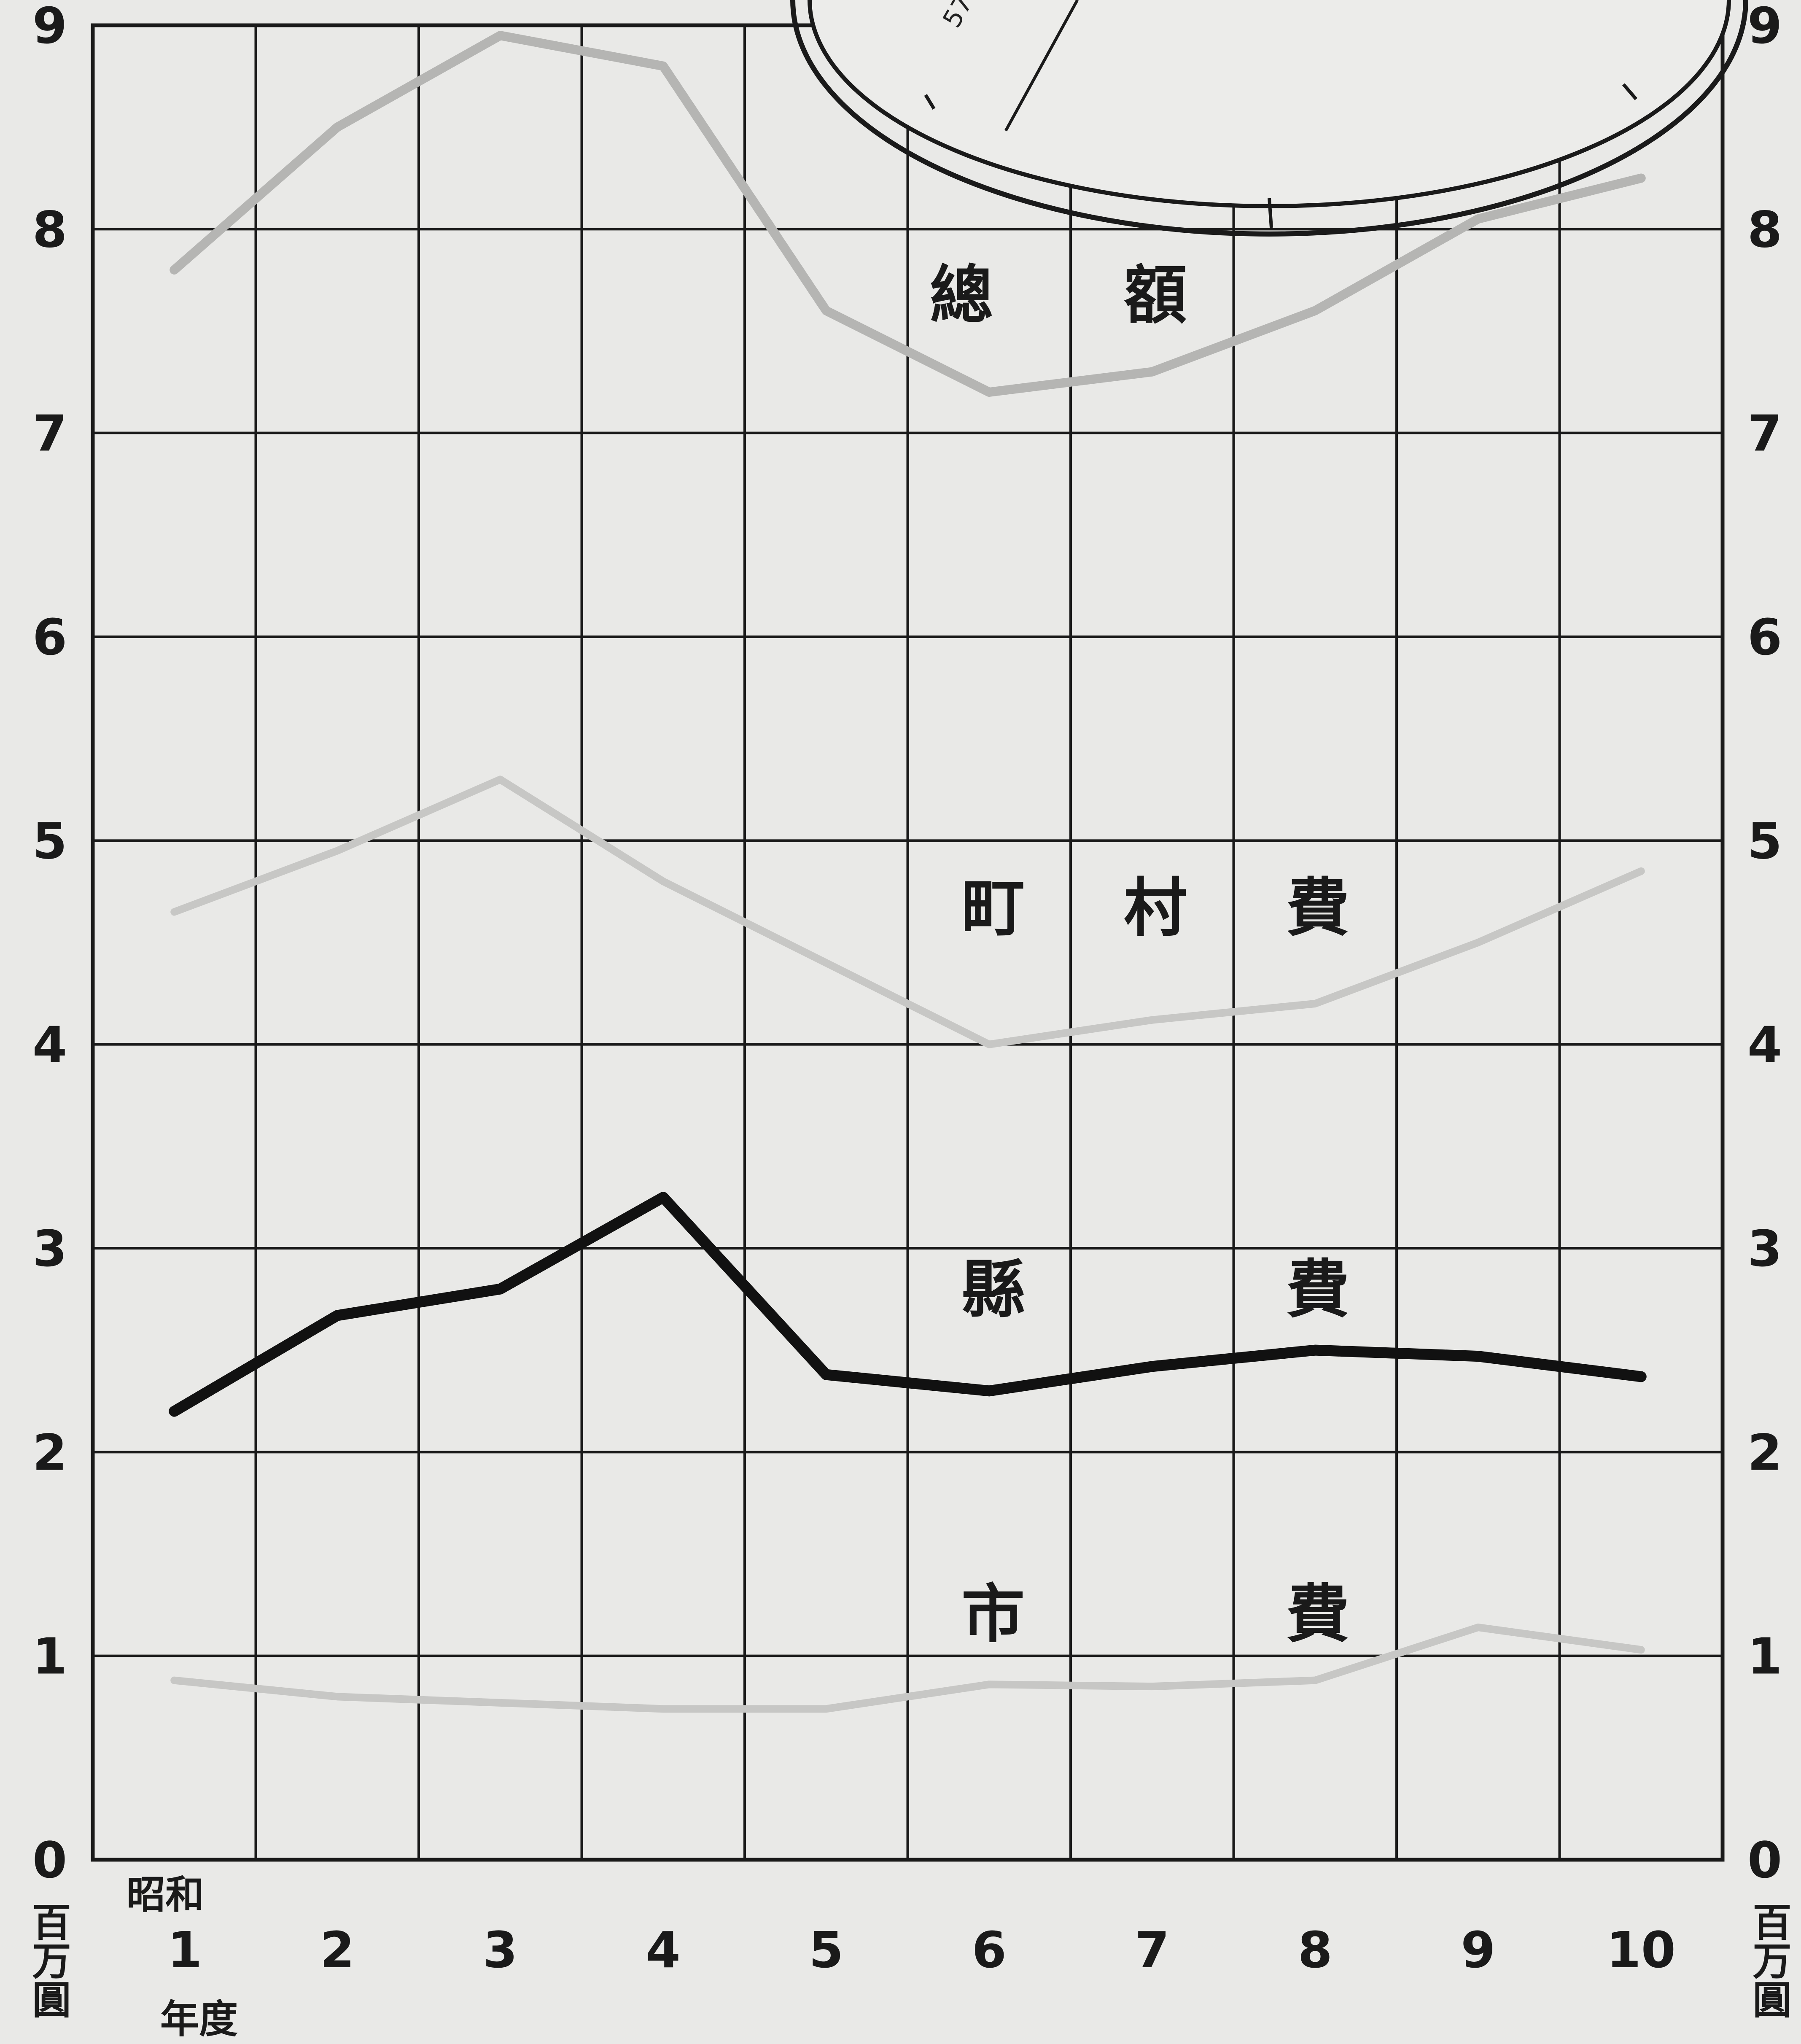 This screenshot has height=2044, width=1801. What do you see at coordinates (993, 1614) in the screenshot?
I see `label-city-char-1: 市` at bounding box center [993, 1614].